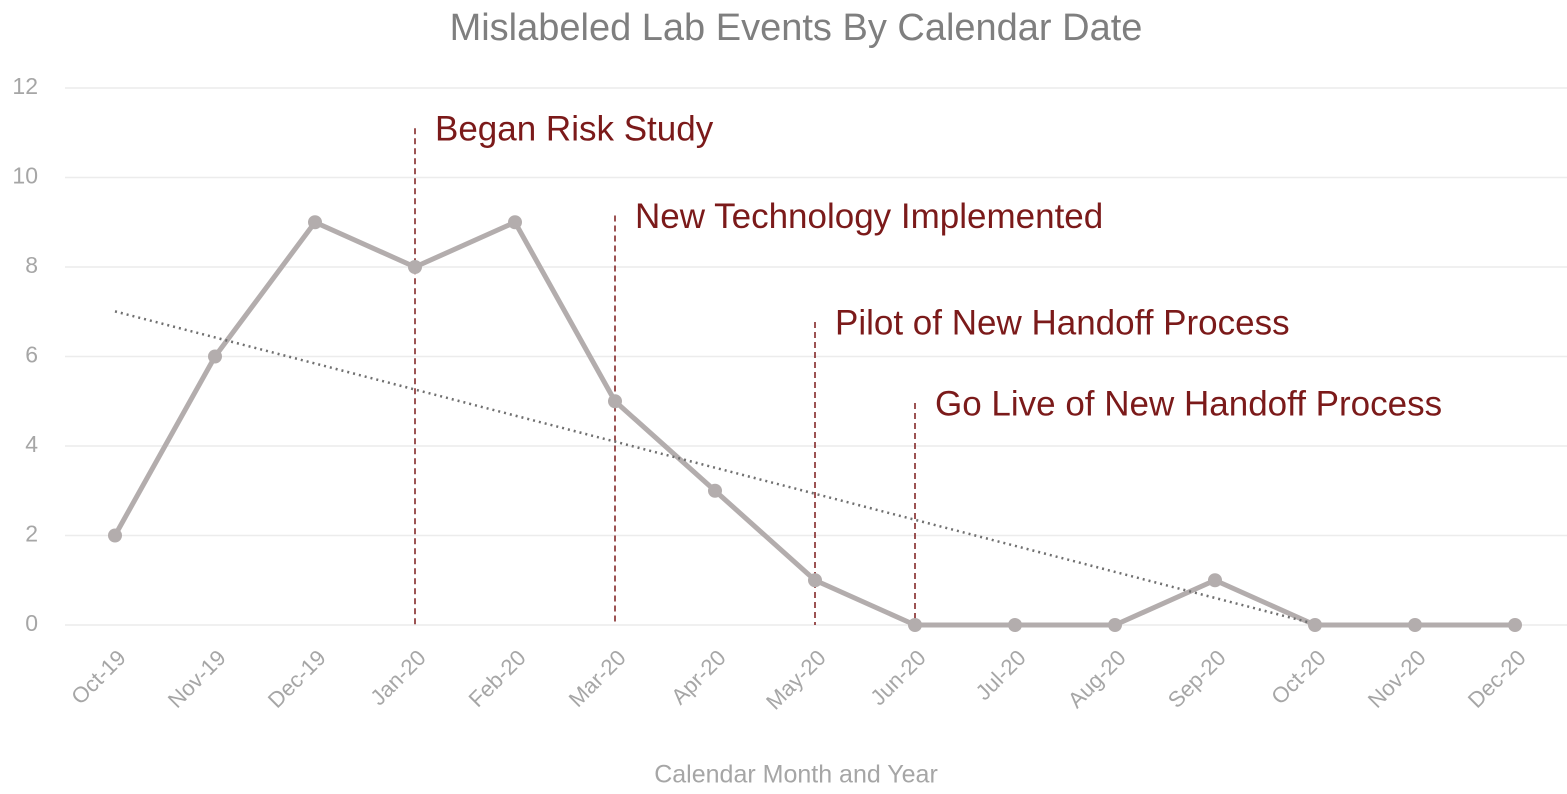  What do you see at coordinates (796, 680) in the screenshot?
I see `x-tick-label: May-20` at bounding box center [796, 680].